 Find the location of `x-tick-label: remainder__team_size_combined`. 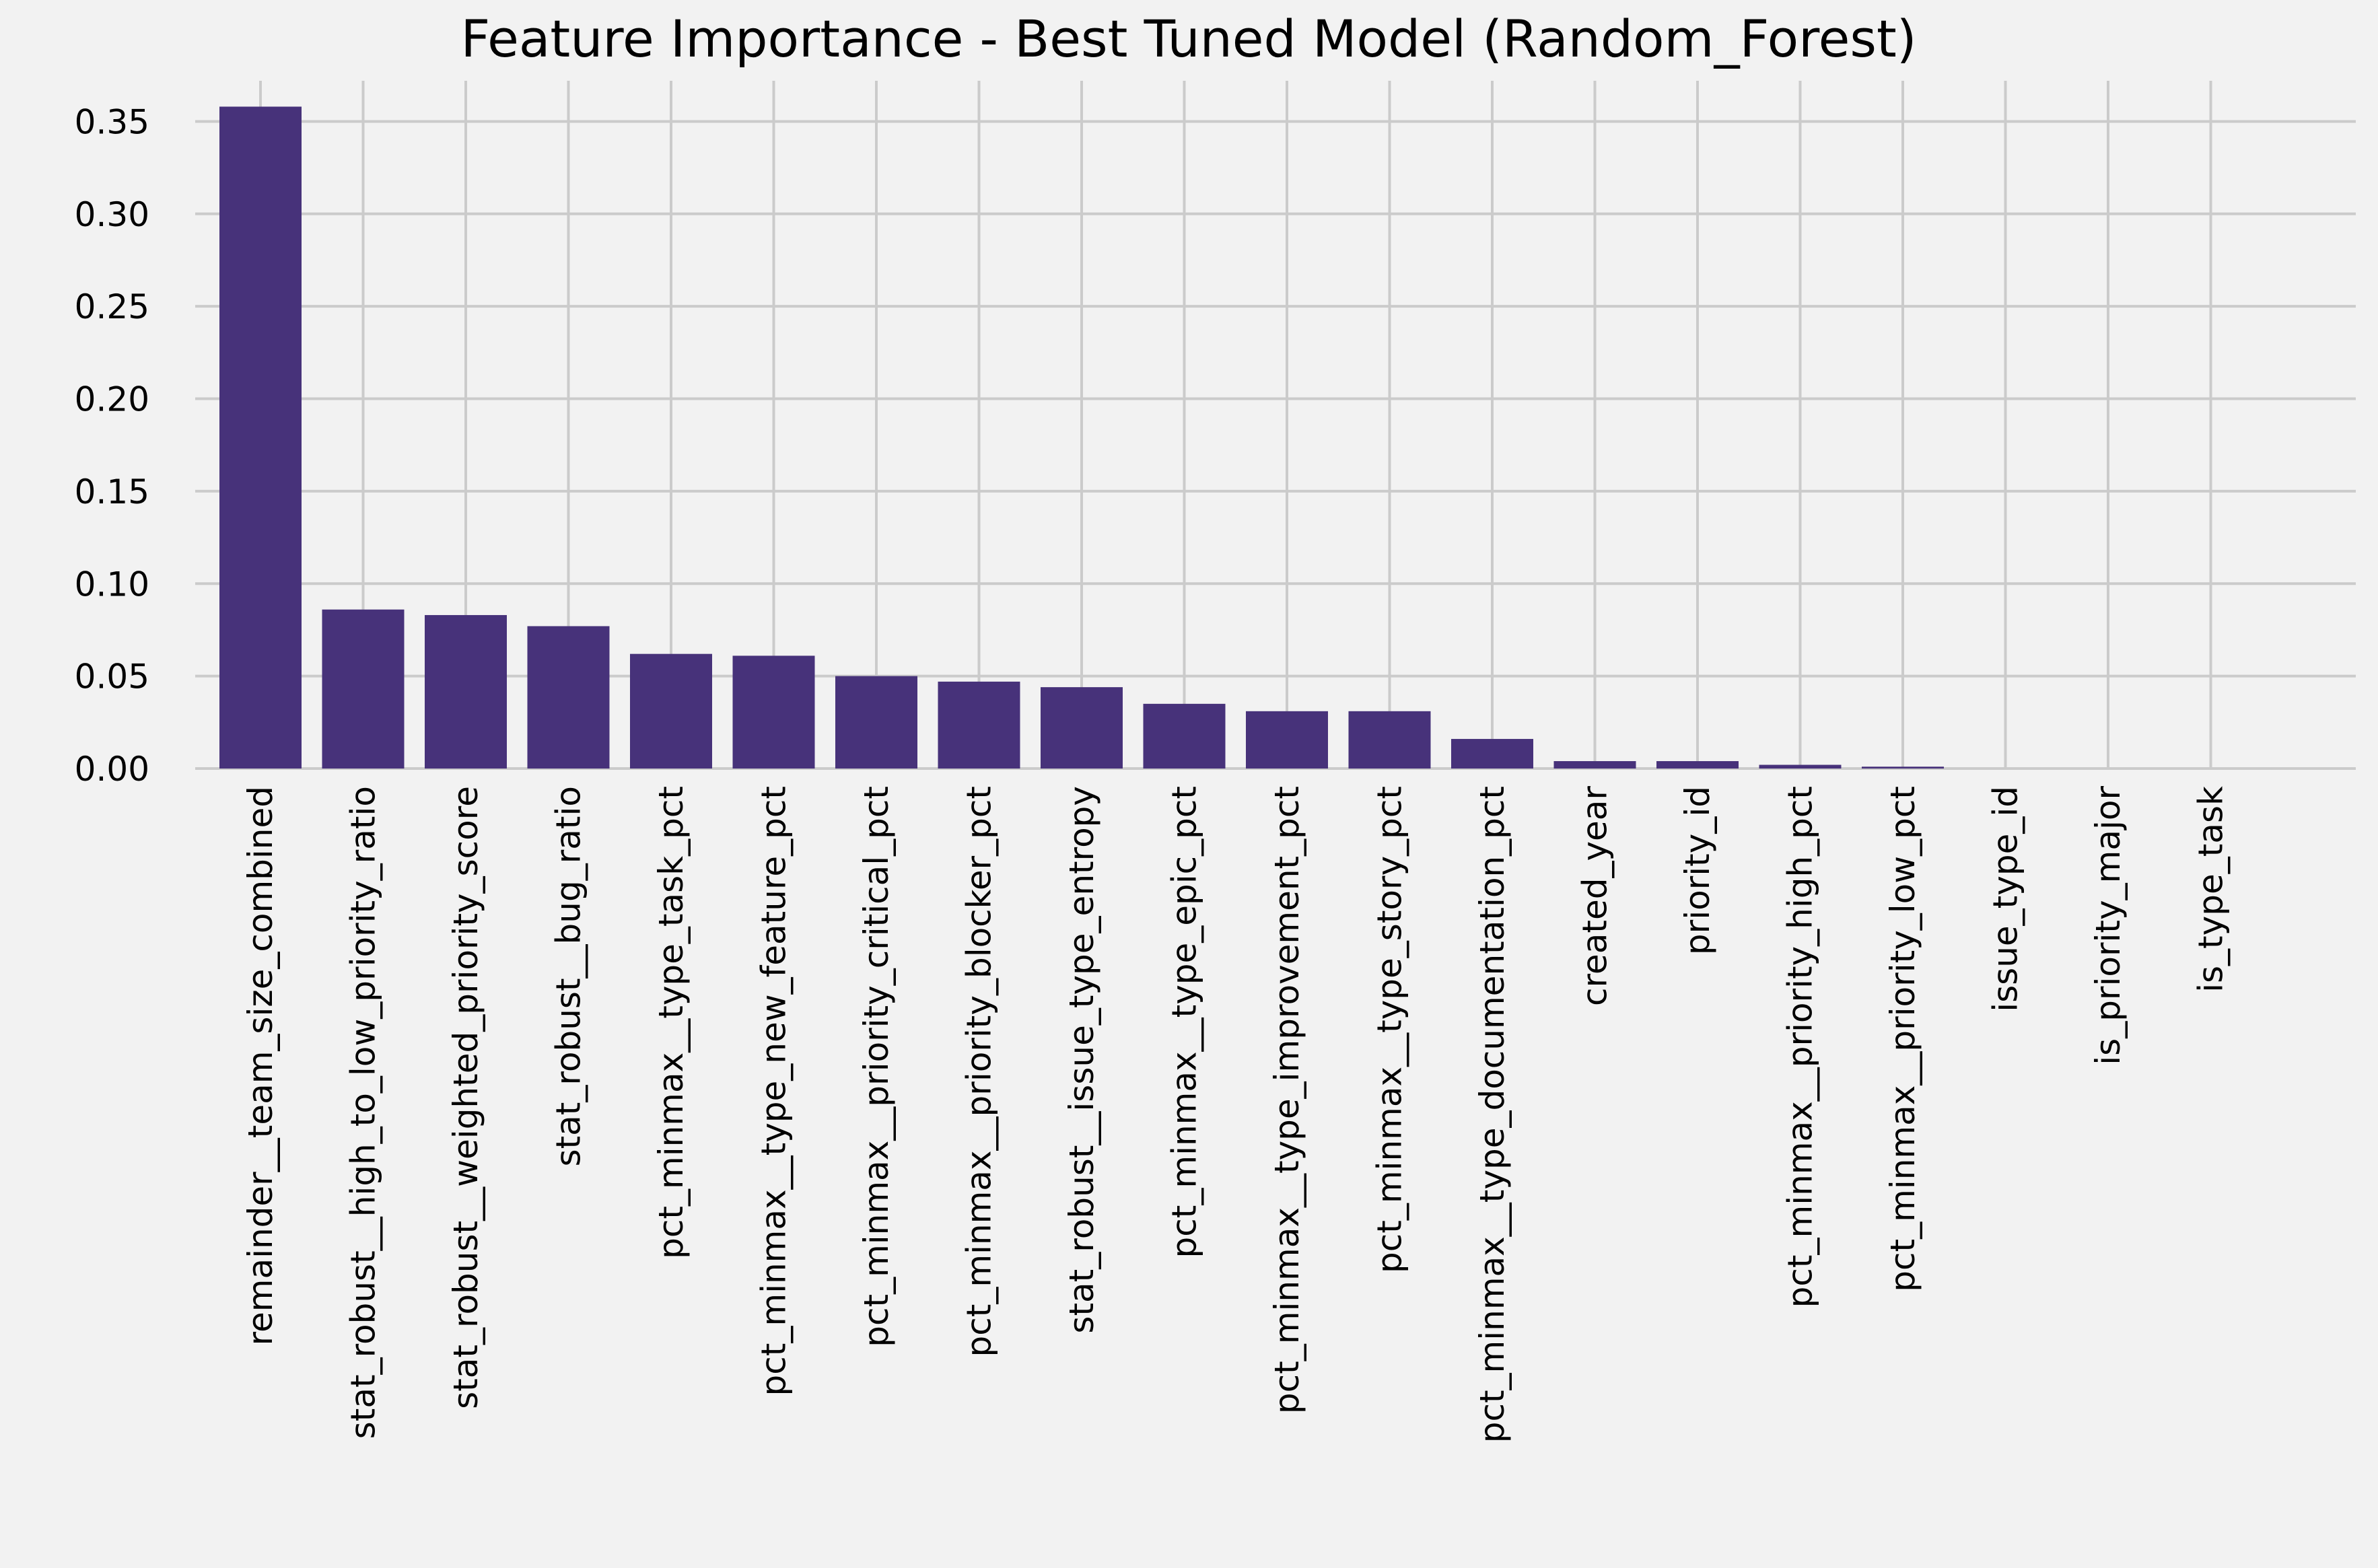

x-tick-label: remainder__team_size_combined is located at coordinates (261, 1065).